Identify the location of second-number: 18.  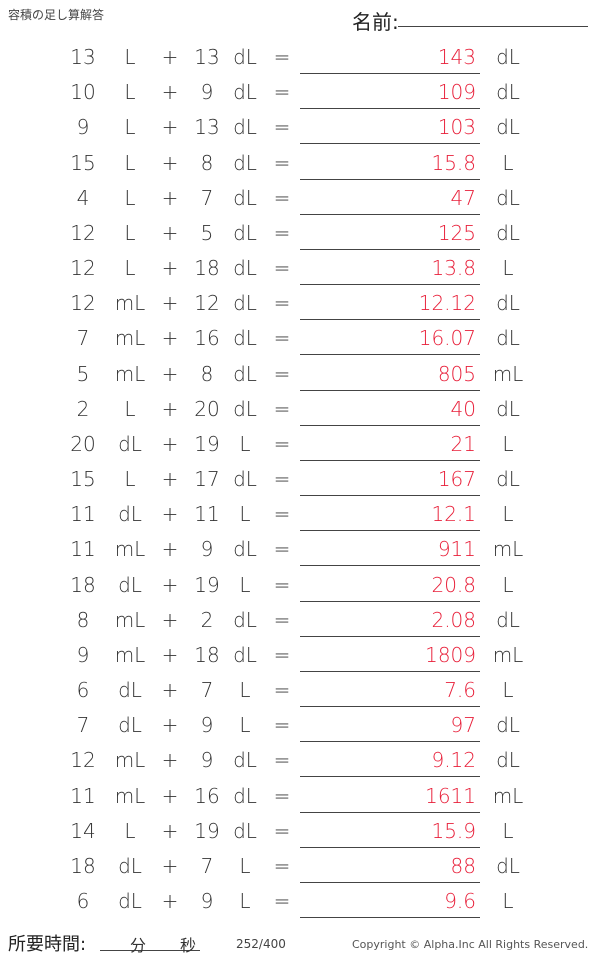
(207, 268).